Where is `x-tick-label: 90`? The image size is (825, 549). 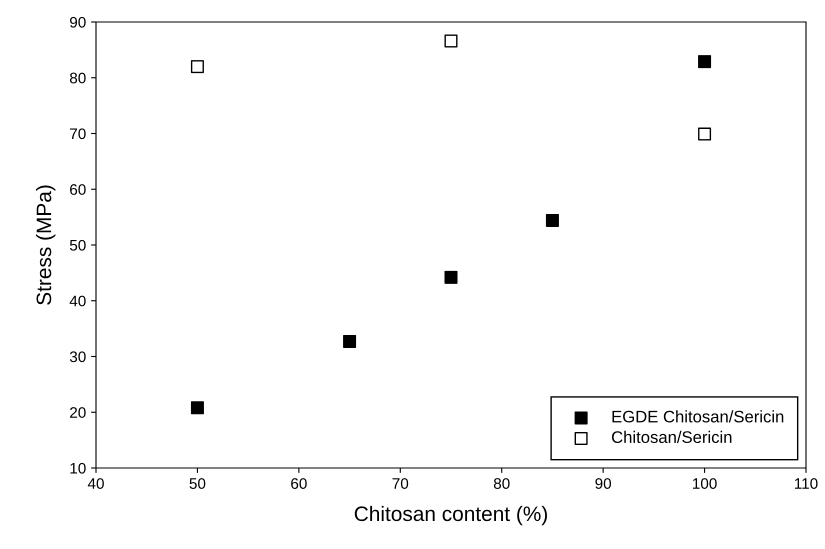
x-tick-label: 90 is located at coordinates (603, 483).